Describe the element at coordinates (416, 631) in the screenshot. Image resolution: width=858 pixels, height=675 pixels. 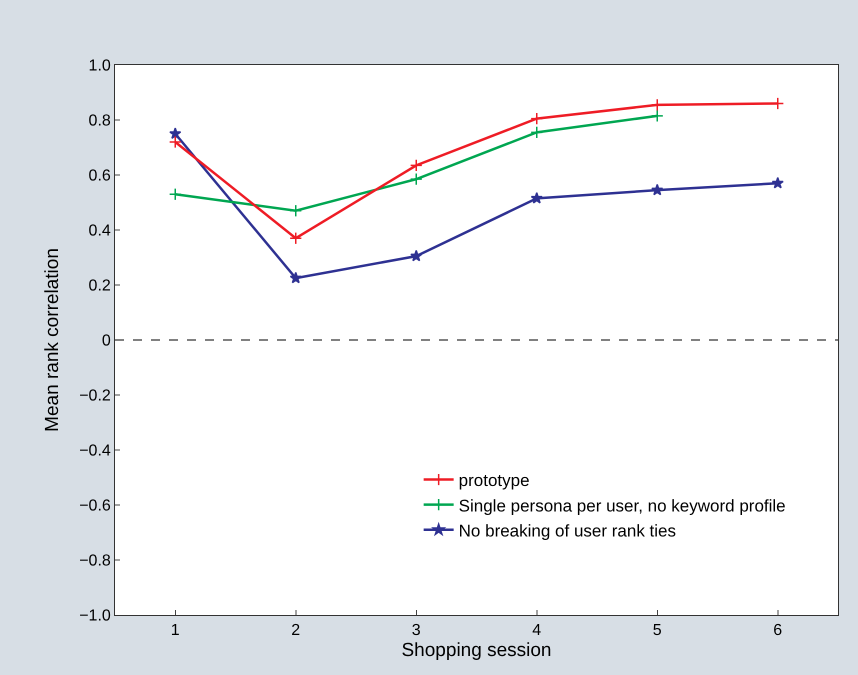
I see `x-tick-label: 3` at that location.